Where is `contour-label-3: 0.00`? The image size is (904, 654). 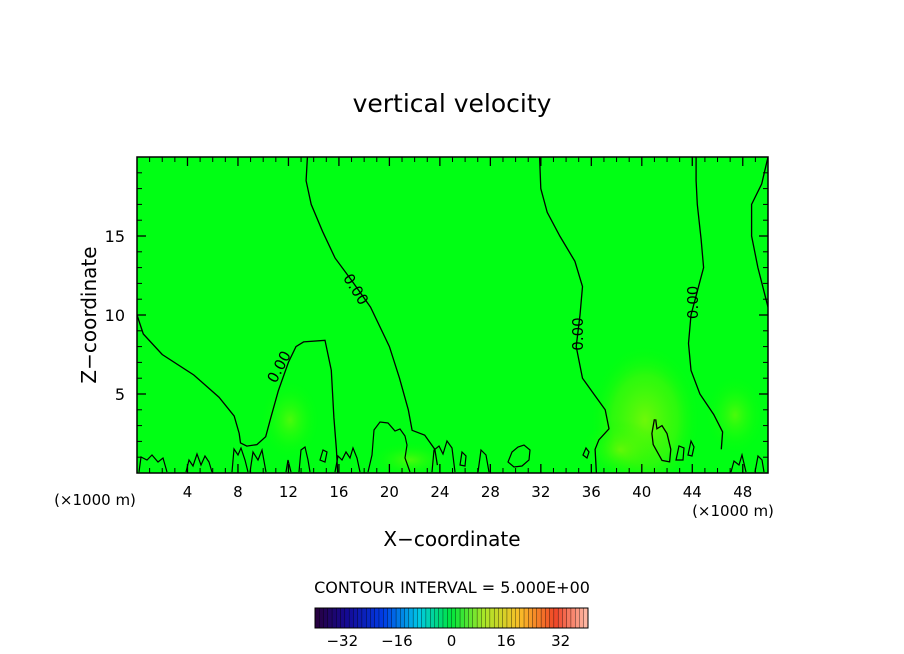
contour-label-3: 0.00 is located at coordinates (578, 333).